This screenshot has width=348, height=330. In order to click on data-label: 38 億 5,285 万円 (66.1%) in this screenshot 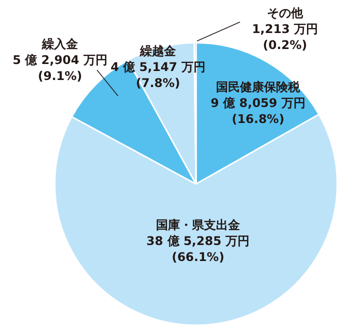, I will do `click(198, 249)`.